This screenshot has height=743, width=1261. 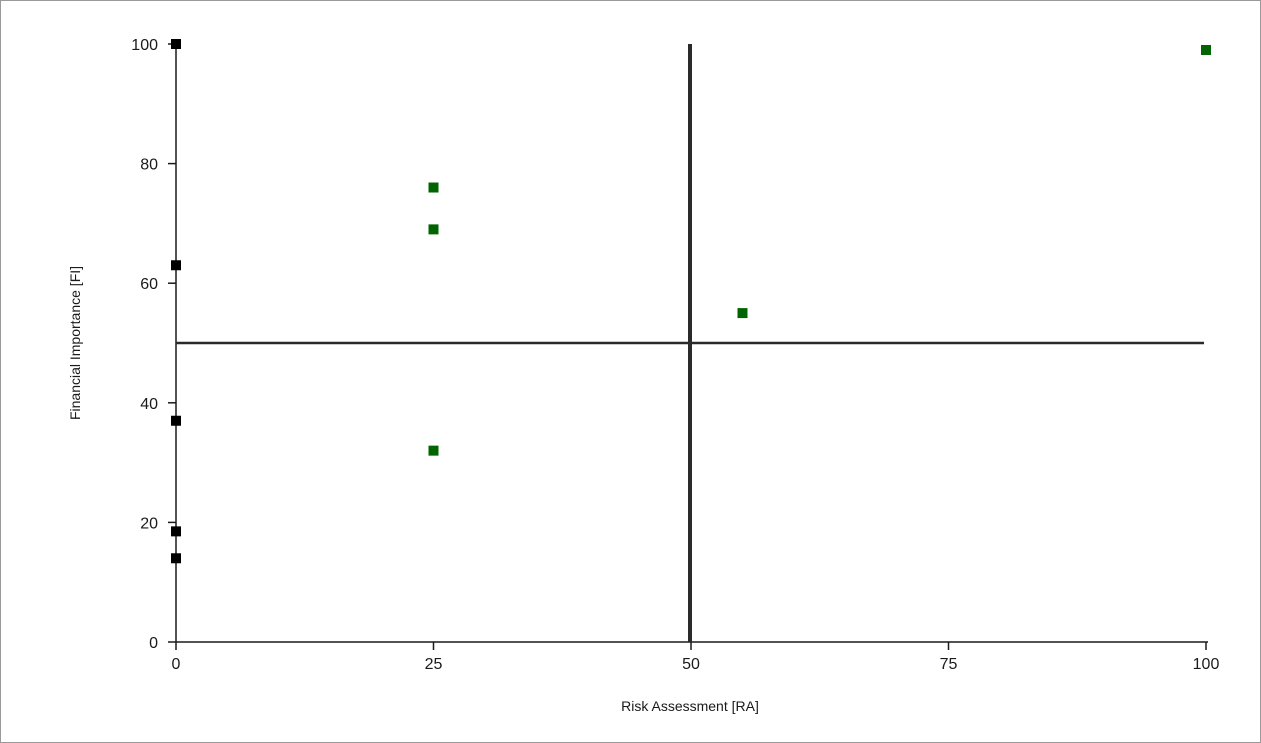 I want to click on x-tick-label: 75, so click(x=949, y=664).